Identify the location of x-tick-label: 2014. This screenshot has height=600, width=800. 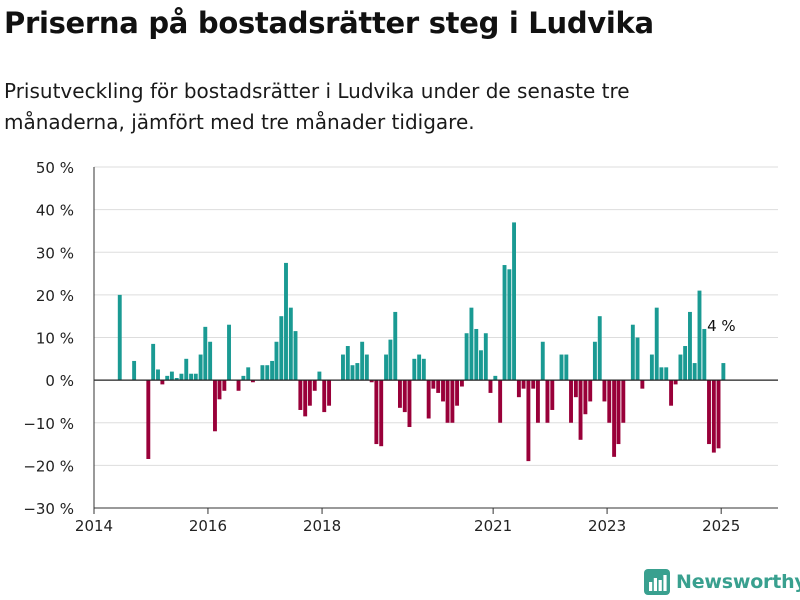
(94, 526).